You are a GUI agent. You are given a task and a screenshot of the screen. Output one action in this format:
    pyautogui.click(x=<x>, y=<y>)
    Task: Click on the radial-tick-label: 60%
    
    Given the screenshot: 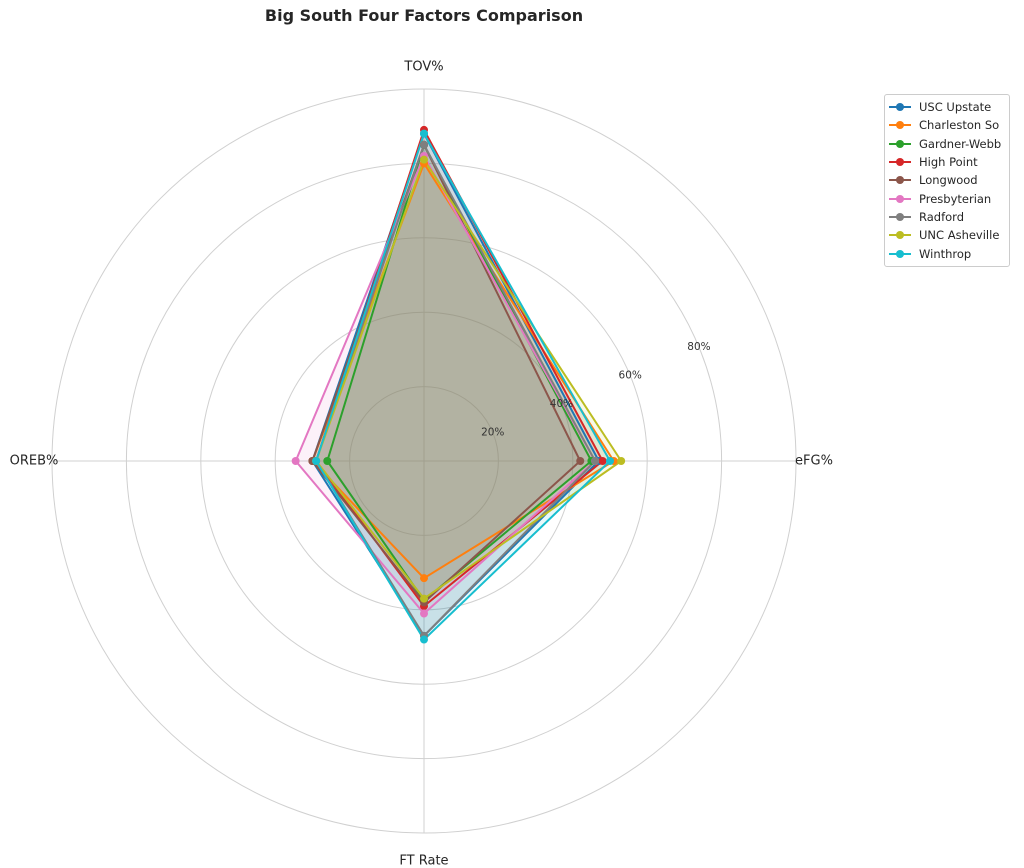 What is the action you would take?
    pyautogui.click(x=630, y=376)
    